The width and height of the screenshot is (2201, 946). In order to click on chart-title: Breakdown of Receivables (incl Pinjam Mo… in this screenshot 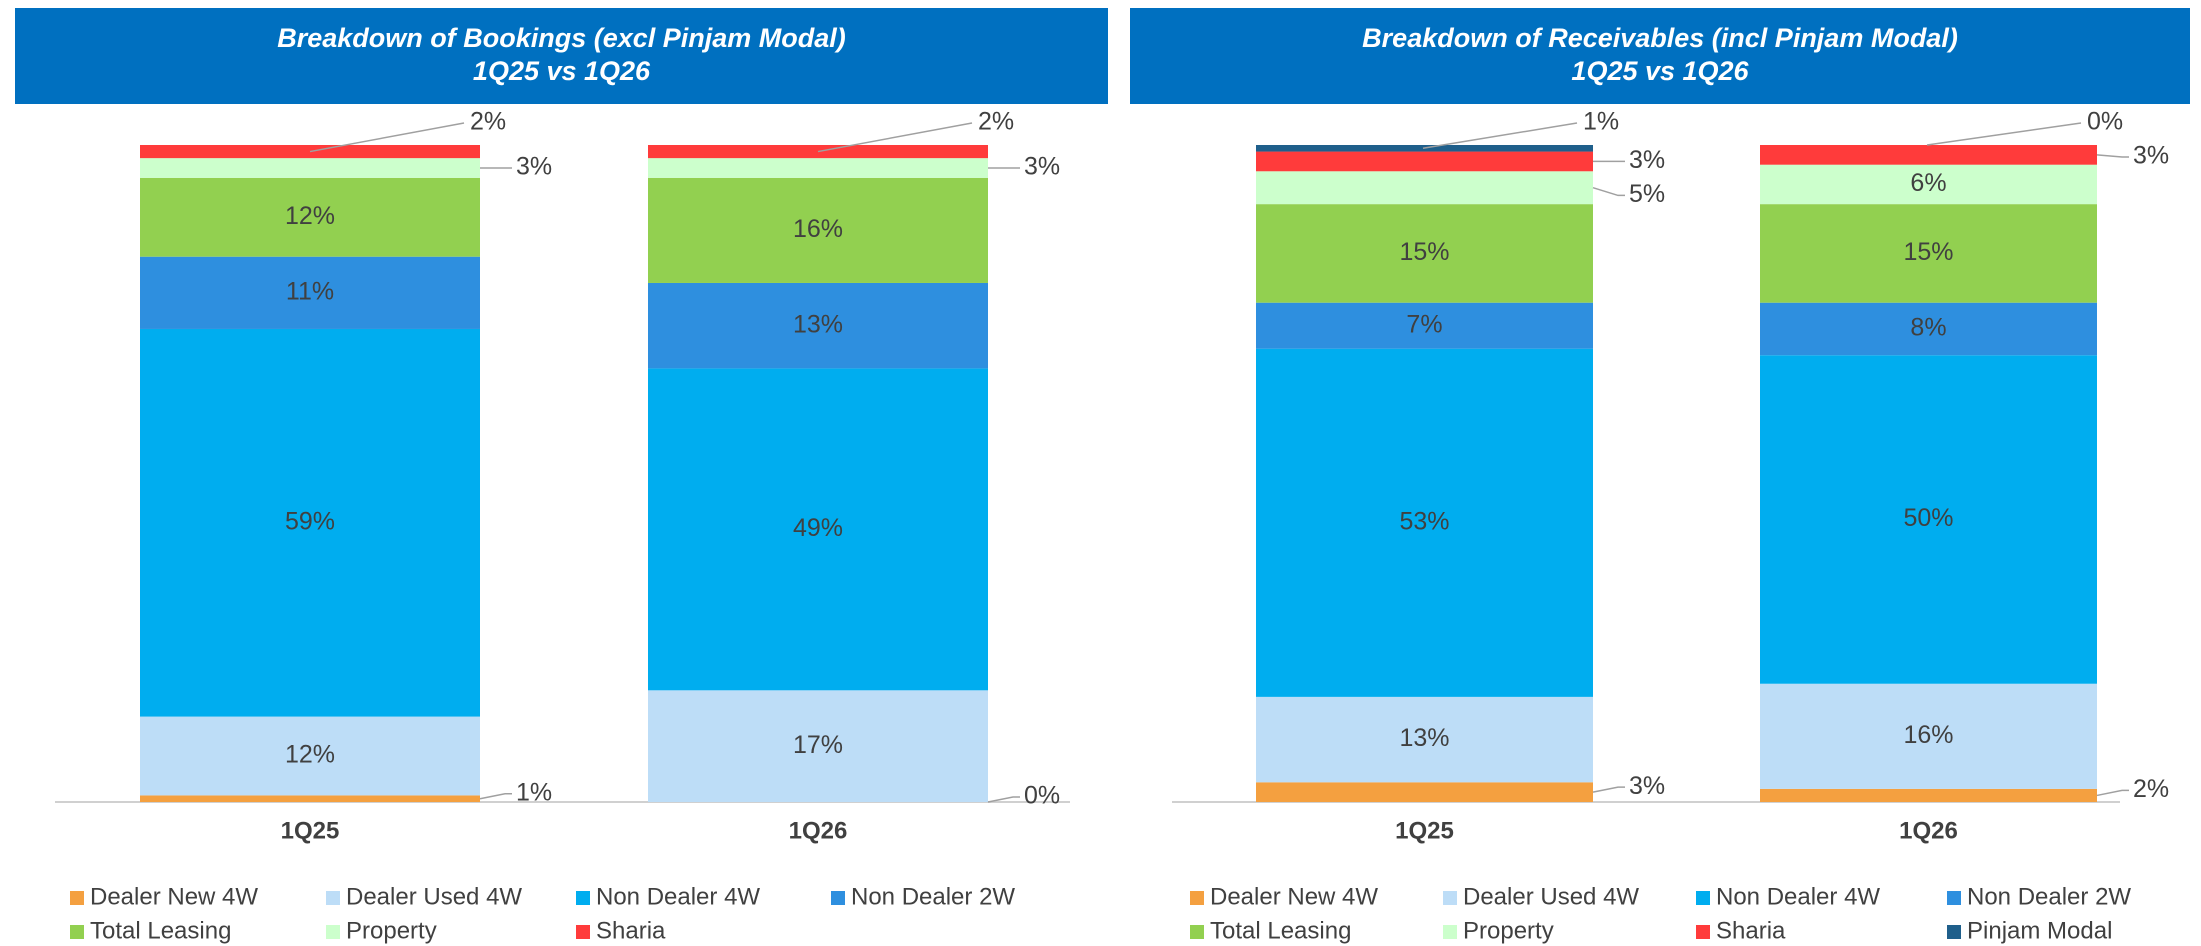, I will do `click(1660, 38)`.